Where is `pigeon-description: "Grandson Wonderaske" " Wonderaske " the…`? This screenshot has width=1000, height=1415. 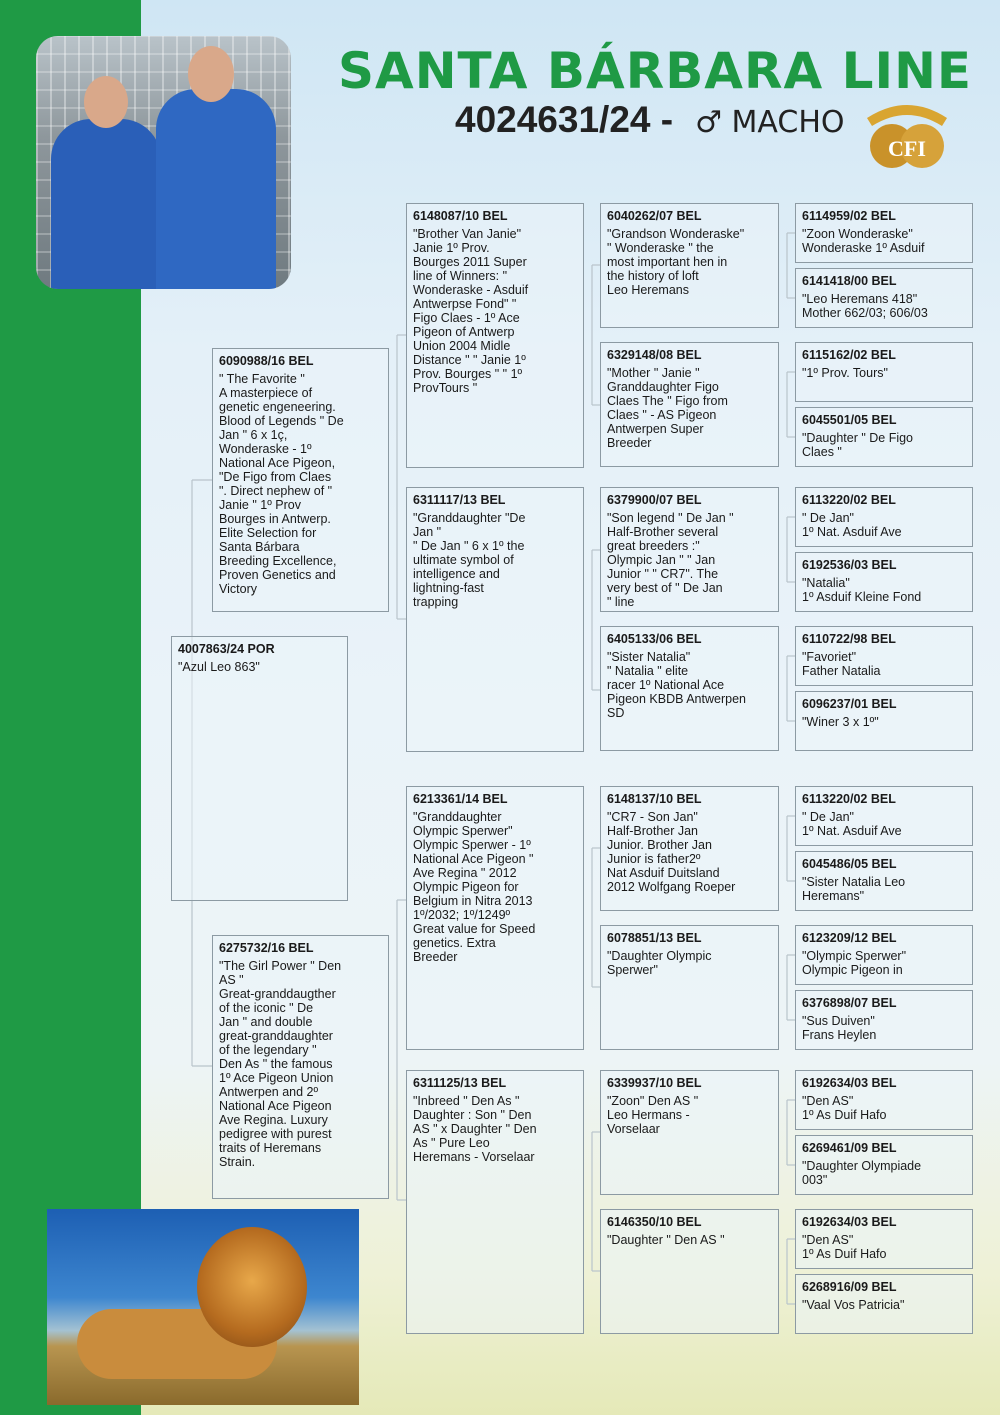
pigeon-description: "Grandson Wonderaske" " Wonderaske " the… is located at coordinates (676, 262).